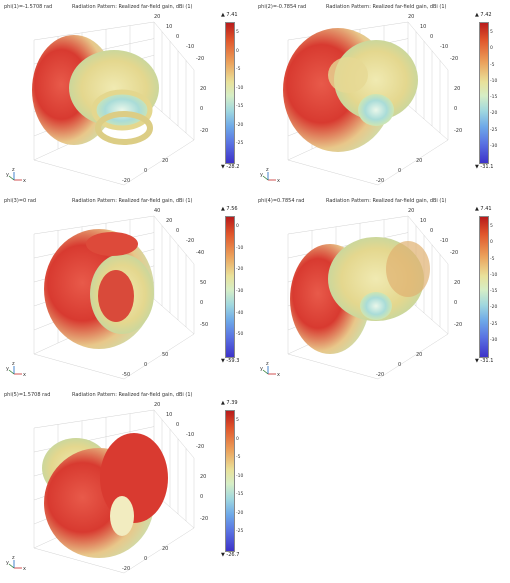 This screenshot has height=583, width=510. What do you see at coordinates (494, 146) in the screenshot?
I see `color-legend-tick: -30` at bounding box center [494, 146].